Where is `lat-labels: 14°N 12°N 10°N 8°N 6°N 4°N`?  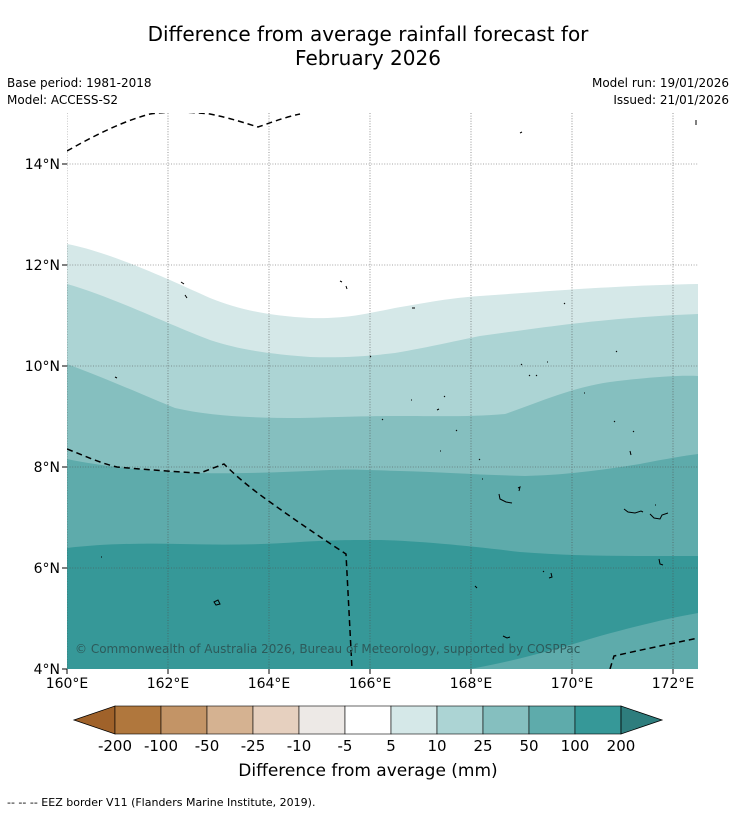 lat-labels: 14°N 12°N 10°N 8°N 6°N 4°N is located at coordinates (42, 417).